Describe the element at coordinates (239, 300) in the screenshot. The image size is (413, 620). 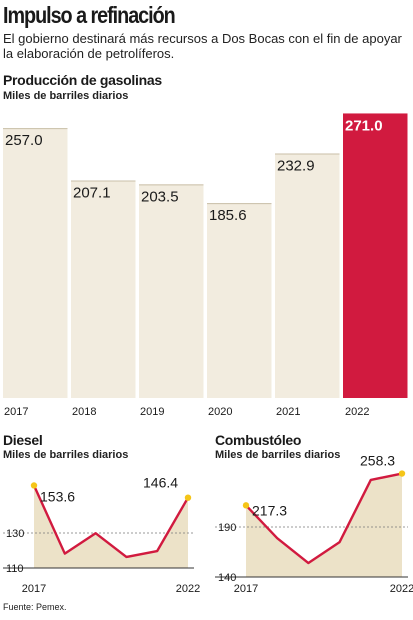
I see `bar-2020` at that location.